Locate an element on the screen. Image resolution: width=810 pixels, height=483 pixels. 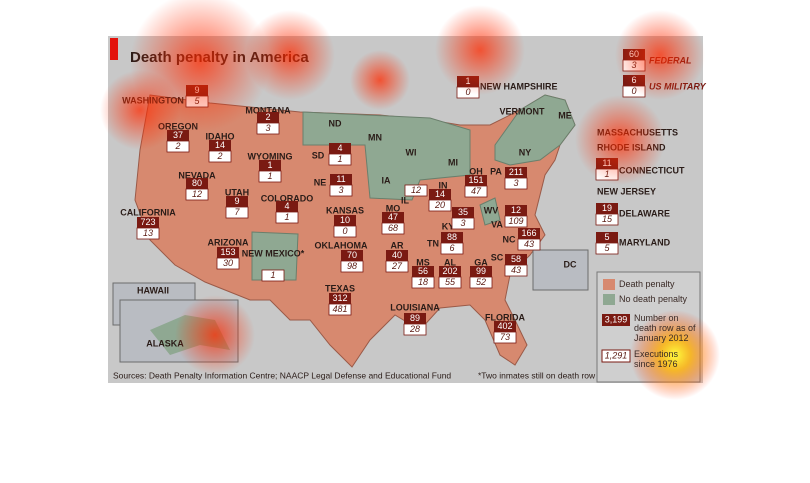
state-label: TEXAS is located at coordinates (340, 288).